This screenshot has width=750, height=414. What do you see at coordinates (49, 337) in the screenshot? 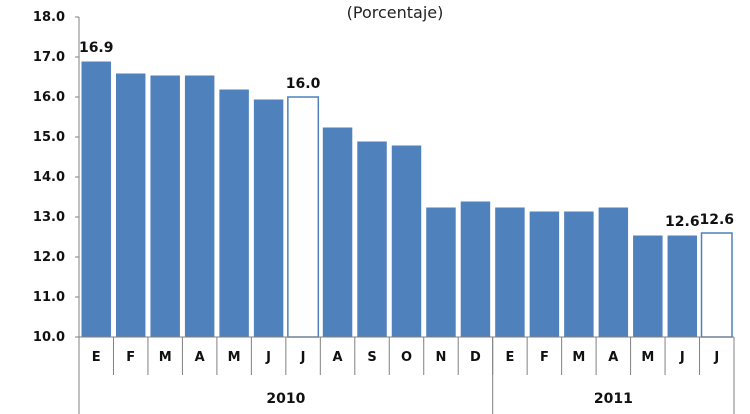
I see `y-tick-label: 10.0` at bounding box center [49, 337].